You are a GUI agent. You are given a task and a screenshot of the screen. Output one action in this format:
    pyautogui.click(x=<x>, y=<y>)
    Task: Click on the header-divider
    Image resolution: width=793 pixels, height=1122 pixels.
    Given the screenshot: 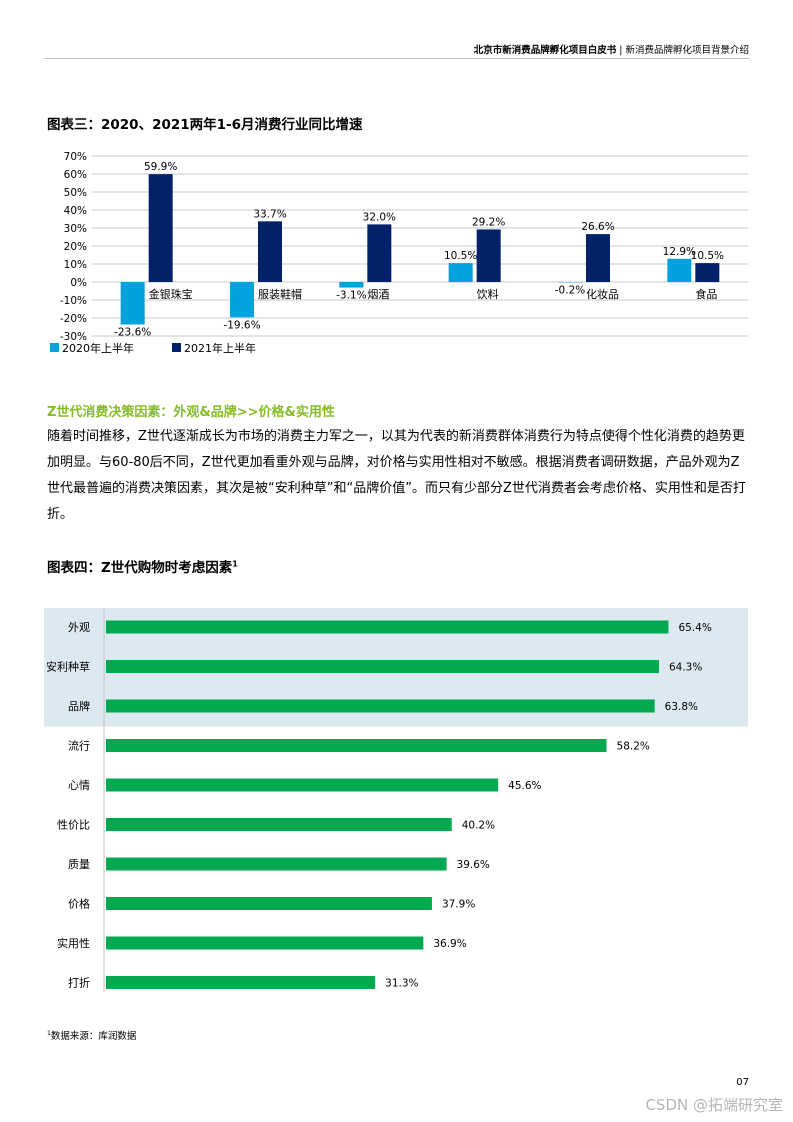 What is the action you would take?
    pyautogui.click(x=396, y=58)
    